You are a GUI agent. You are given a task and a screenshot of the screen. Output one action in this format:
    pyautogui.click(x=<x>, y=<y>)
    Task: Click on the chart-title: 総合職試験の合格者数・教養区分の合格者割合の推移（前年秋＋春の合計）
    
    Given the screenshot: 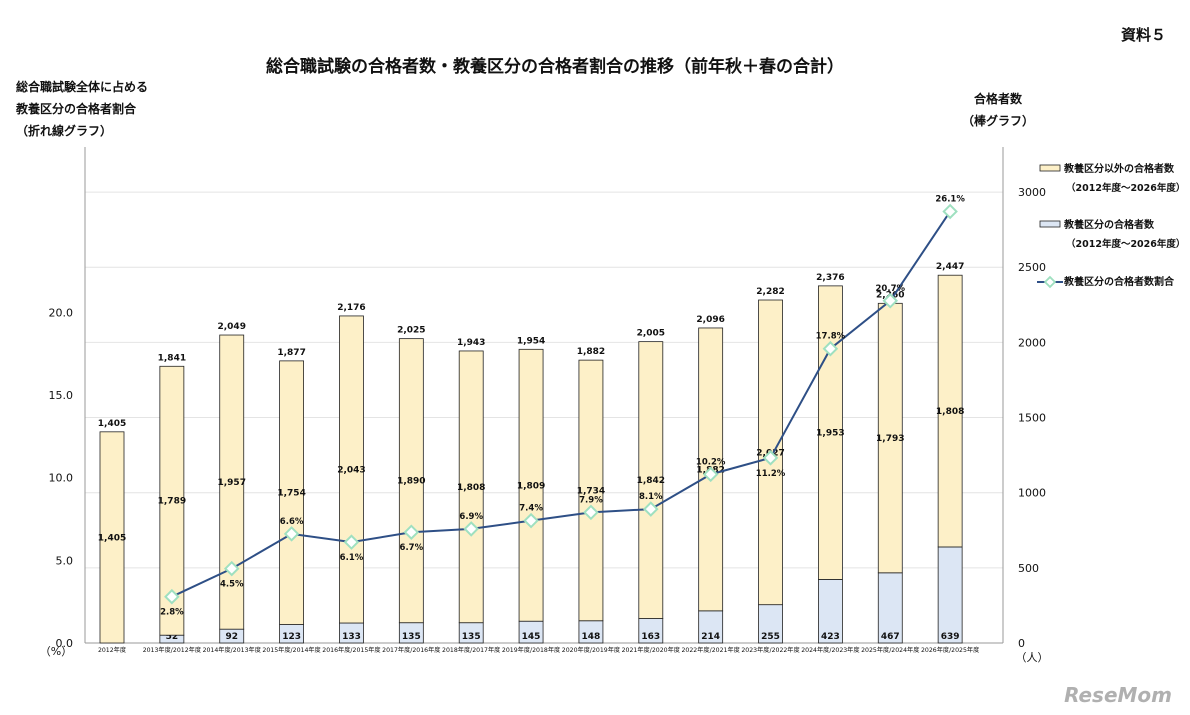 What is the action you would take?
    pyautogui.click(x=555, y=67)
    